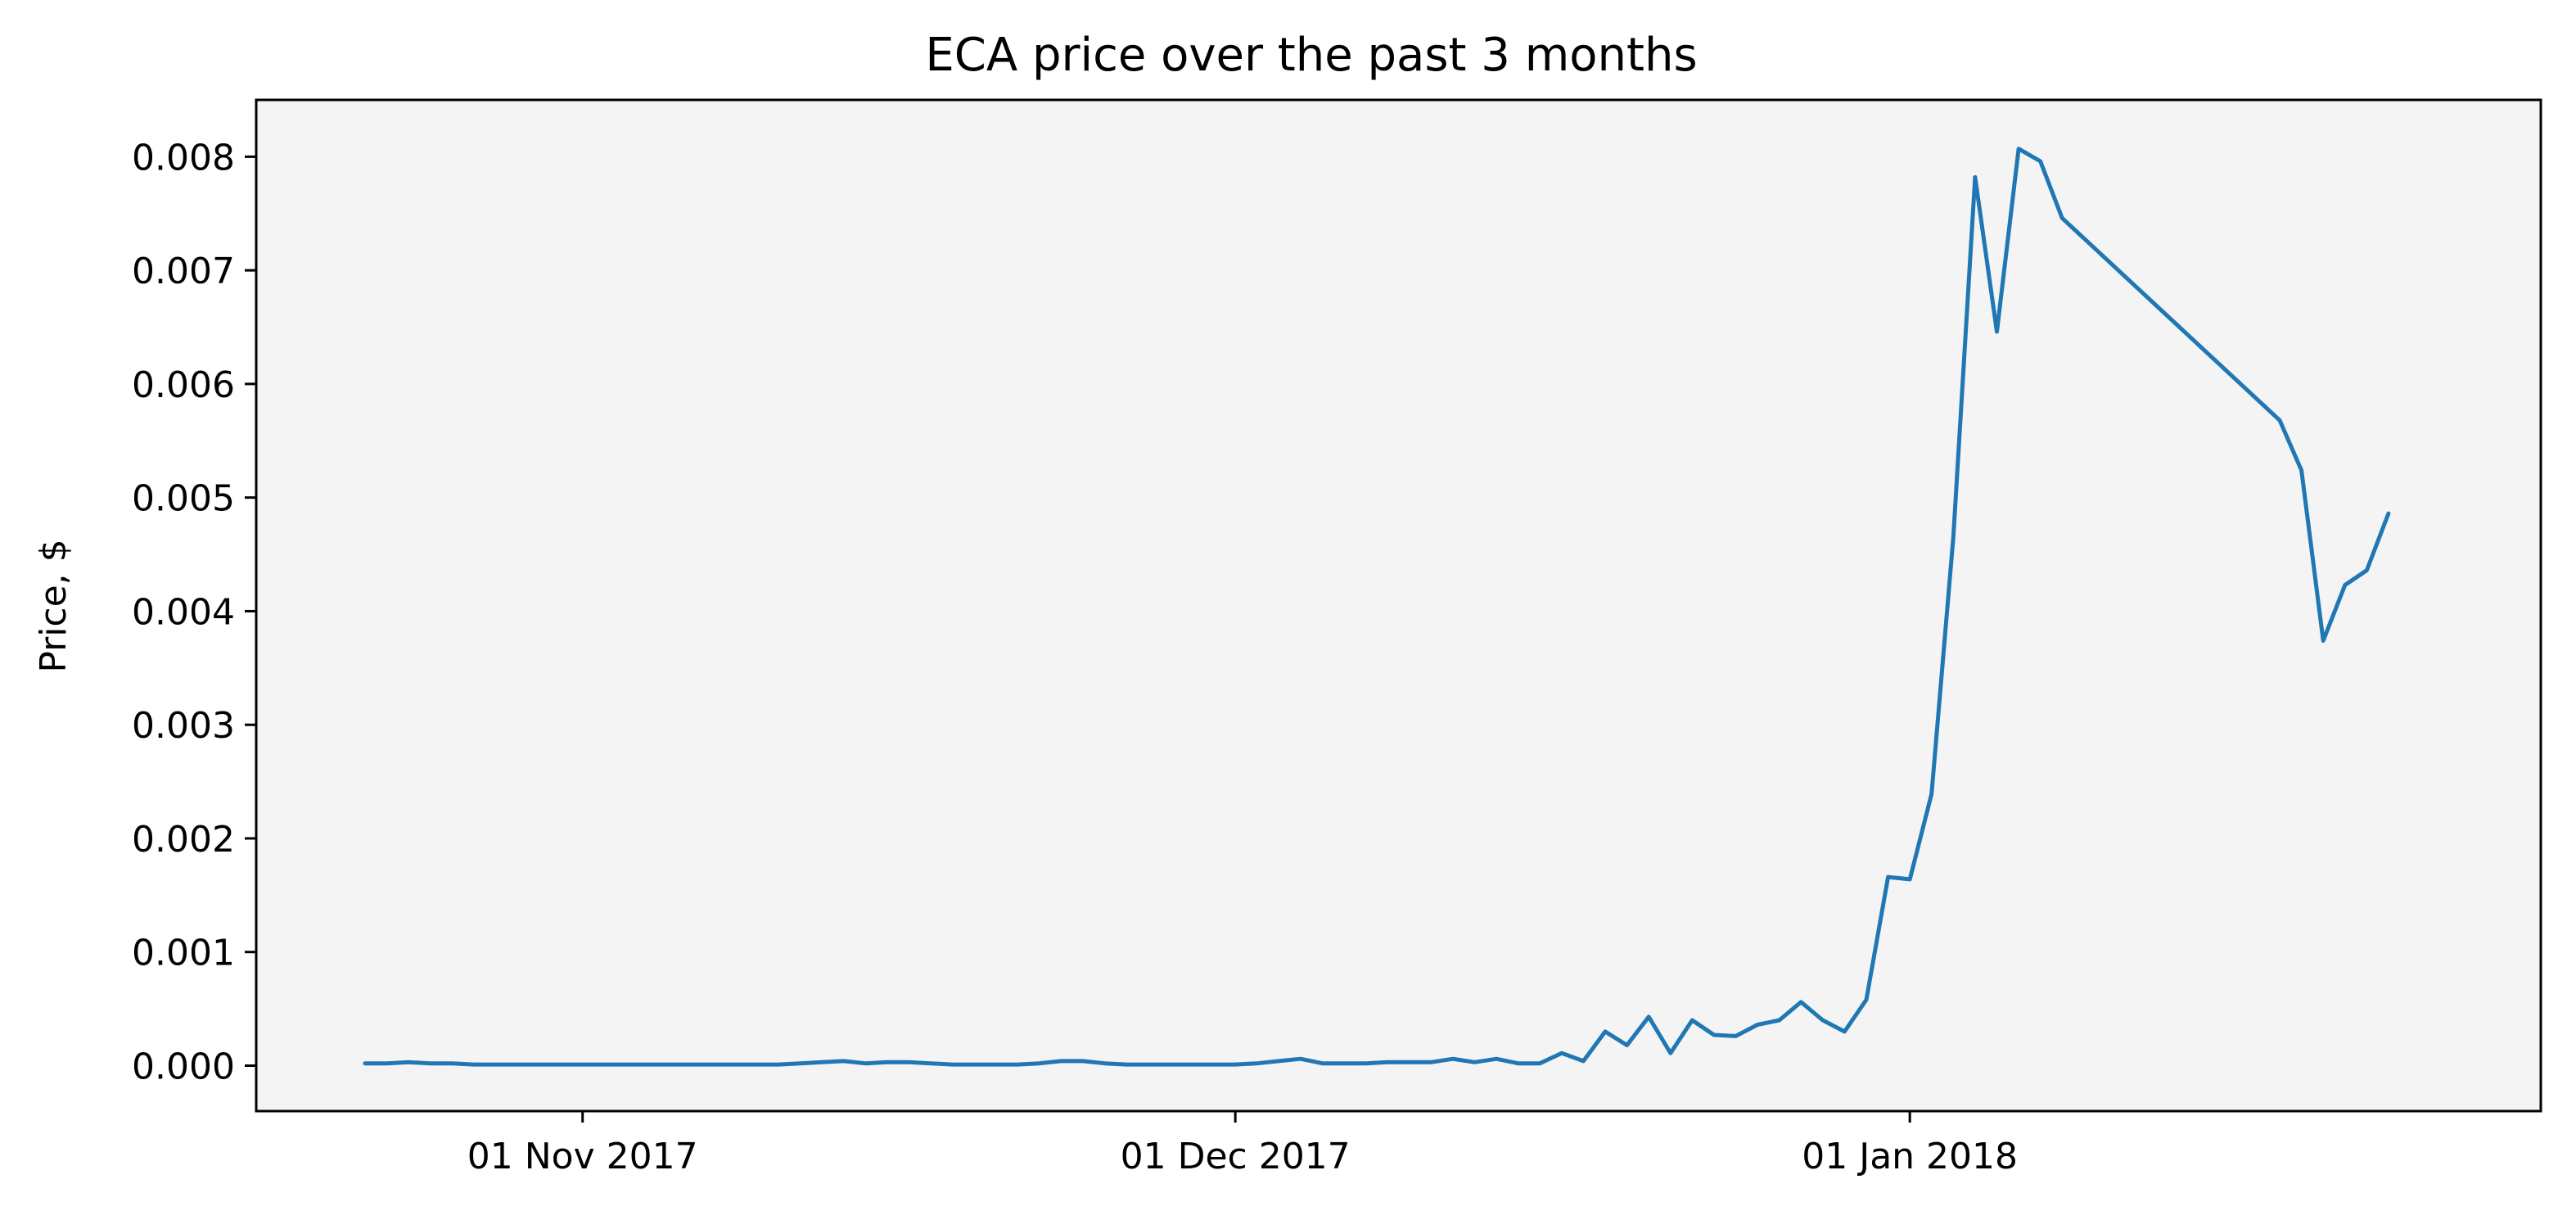 Image resolution: width=2576 pixels, height=1220 pixels. I want to click on chart-title: ECA price over the past 3 months, so click(1311, 55).